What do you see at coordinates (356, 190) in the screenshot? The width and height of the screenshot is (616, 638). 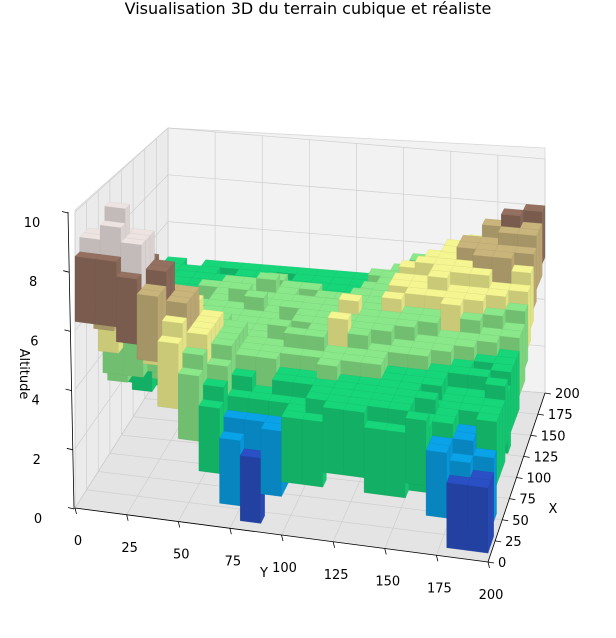 I see `back-gridline-horizontal` at bounding box center [356, 190].